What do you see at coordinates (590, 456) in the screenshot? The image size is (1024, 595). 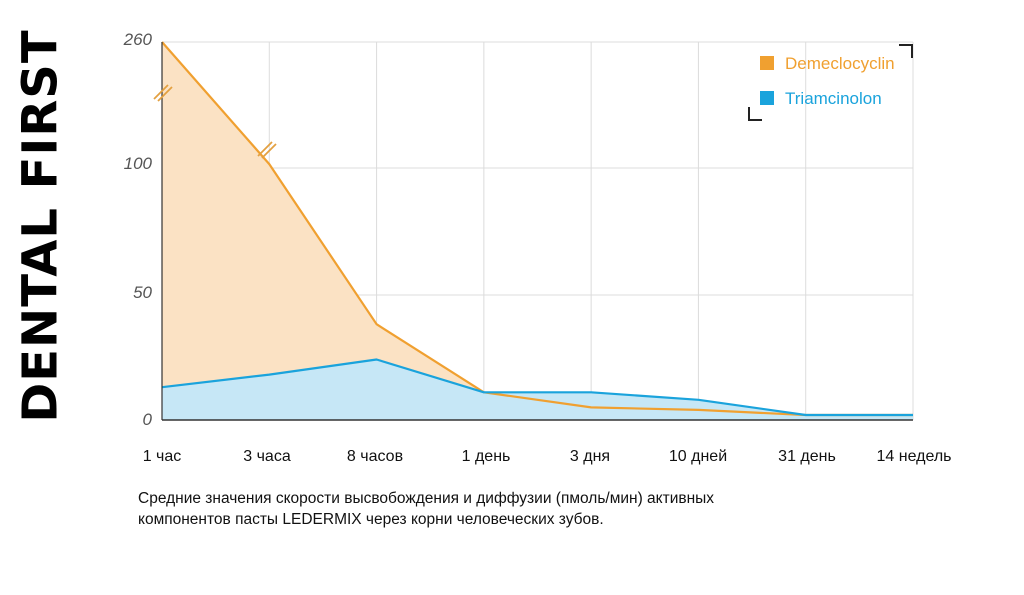 I see `x-tick-label: 3 дня` at bounding box center [590, 456].